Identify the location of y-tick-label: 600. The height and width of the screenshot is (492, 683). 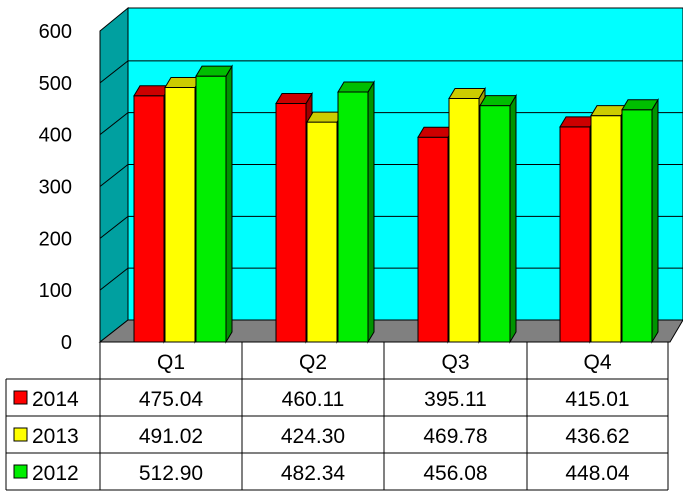
(55, 32).